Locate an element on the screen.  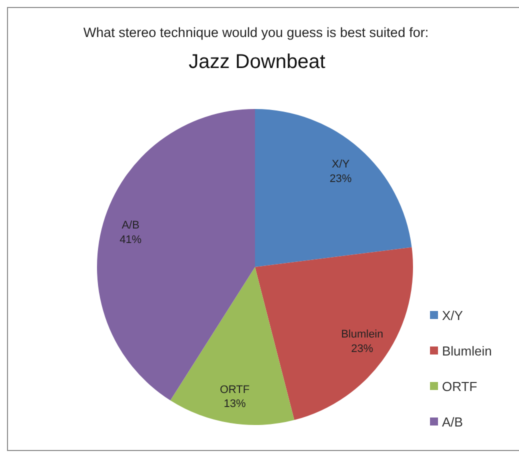
legend-label: Blumlein is located at coordinates (467, 351).